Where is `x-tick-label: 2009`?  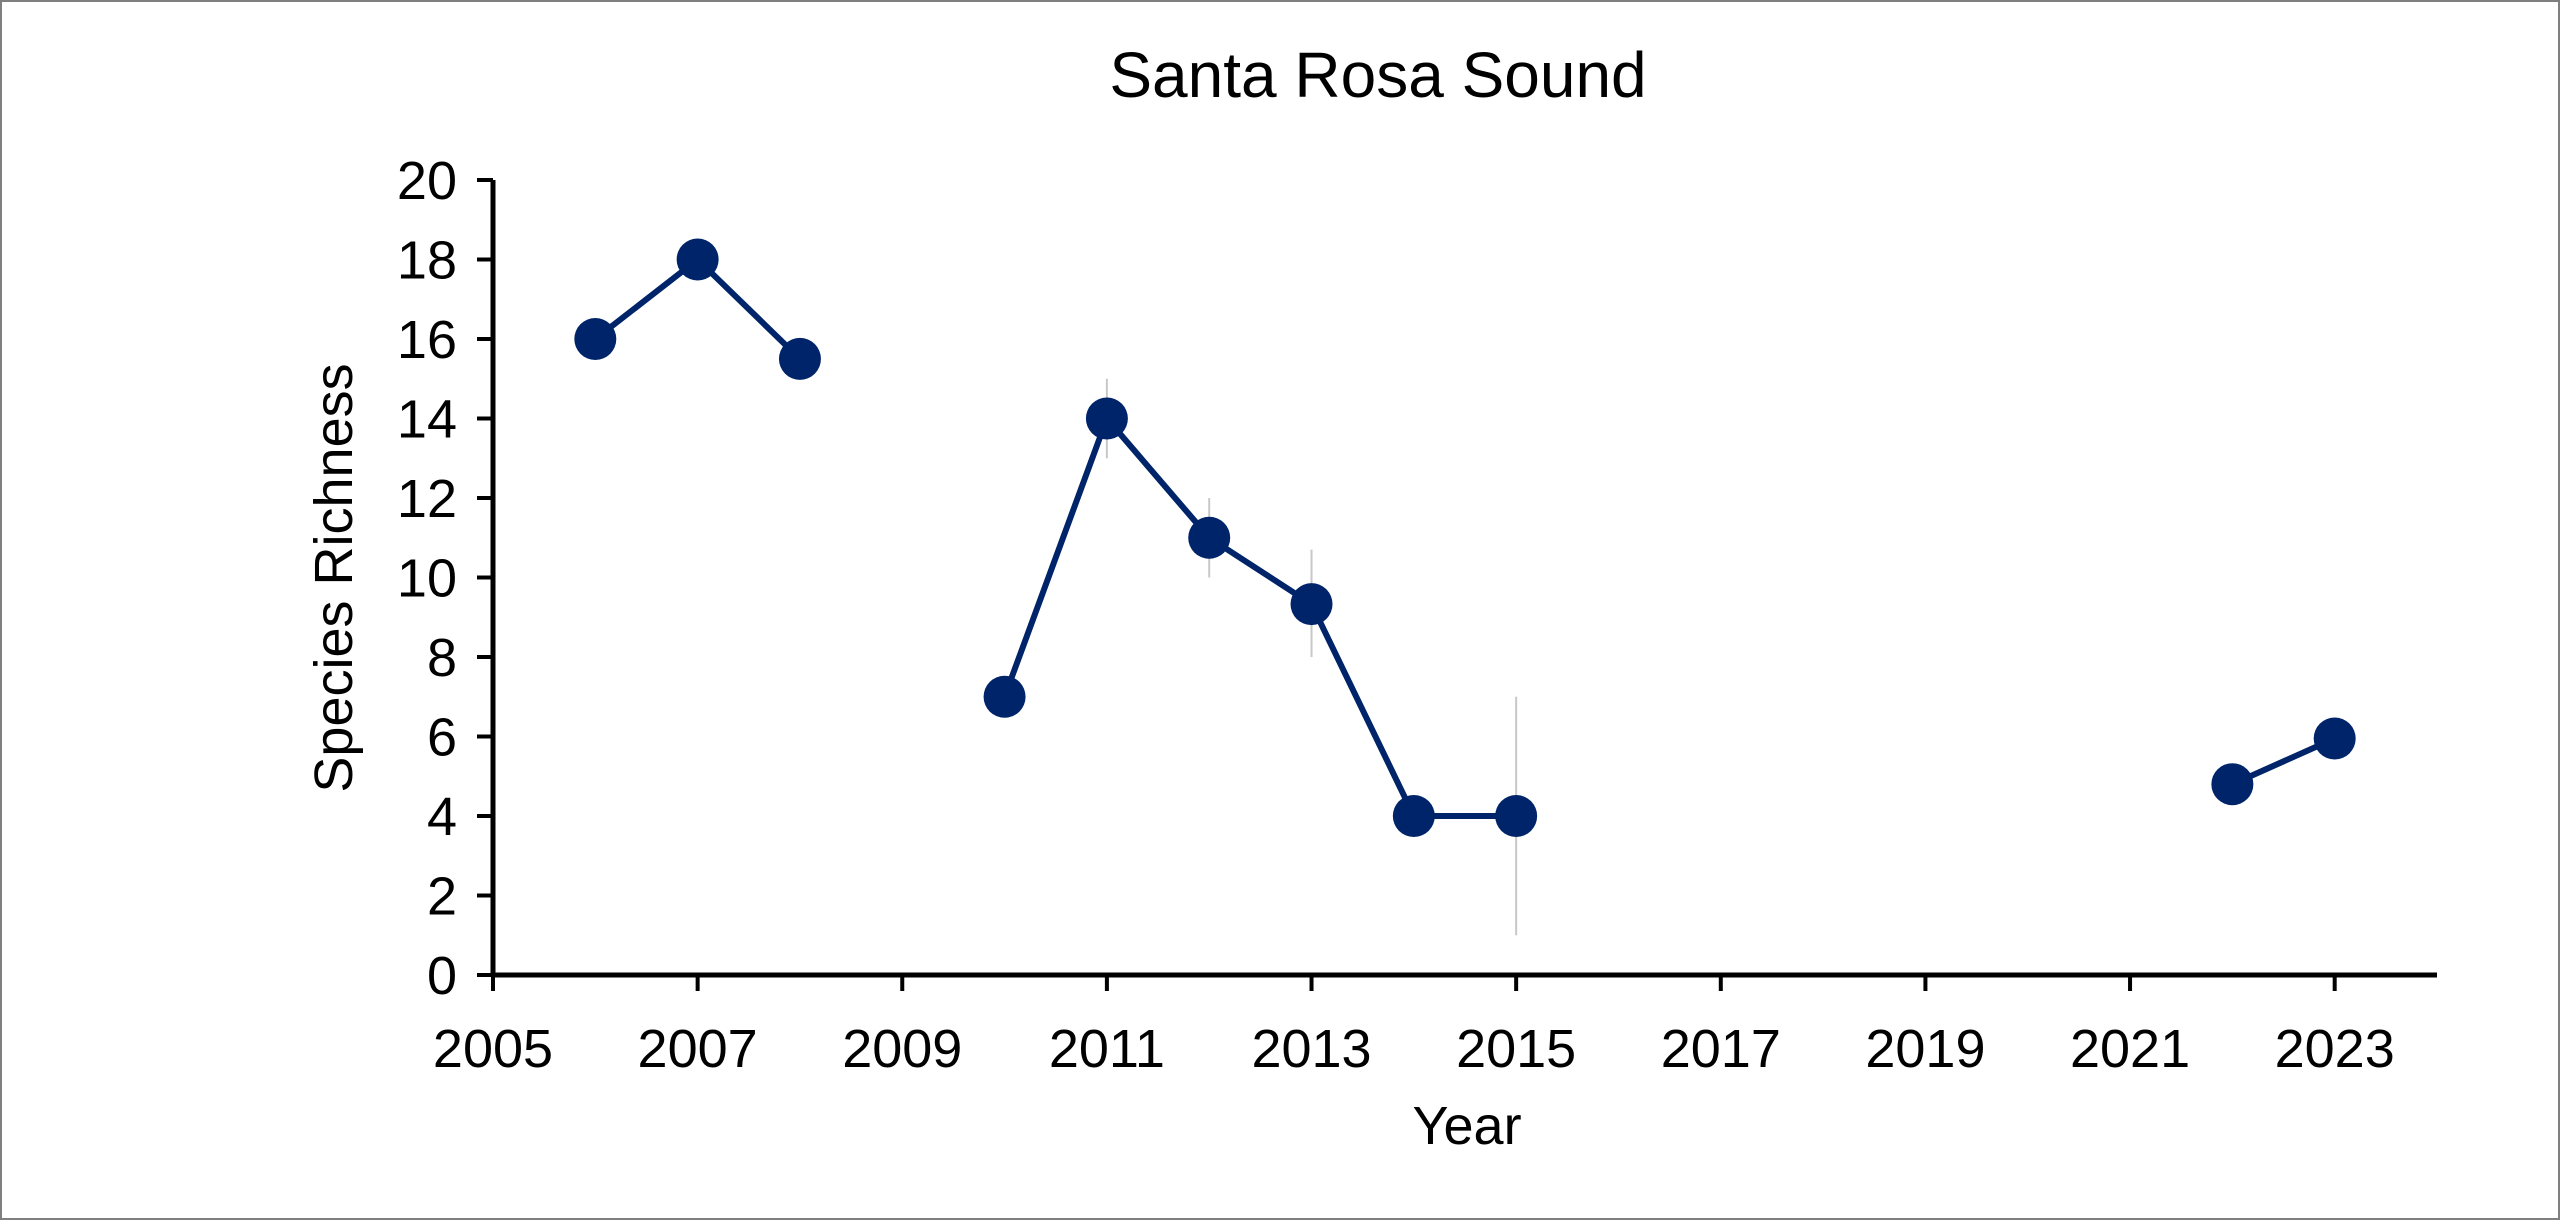 x-tick-label: 2009 is located at coordinates (902, 1049).